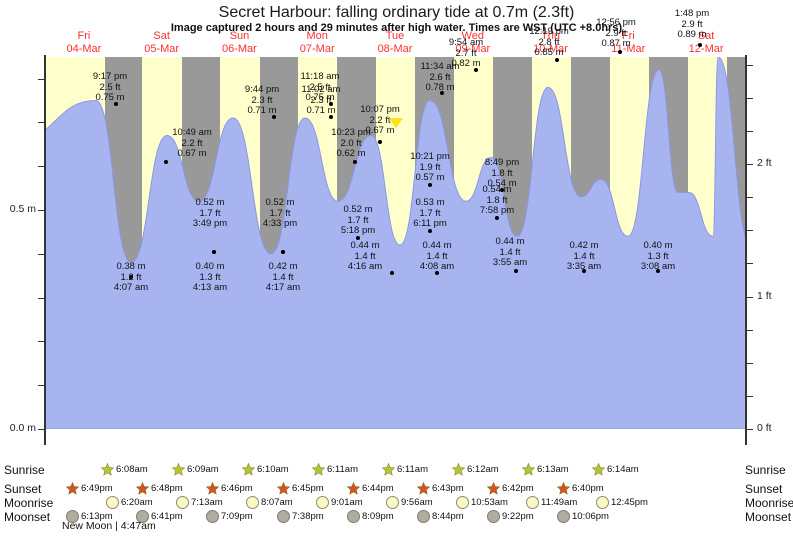 The width and height of the screenshot is (793, 537). What do you see at coordinates (658, 245) in the screenshot?
I see `tide-label-m: 0.40 m` at bounding box center [658, 245].